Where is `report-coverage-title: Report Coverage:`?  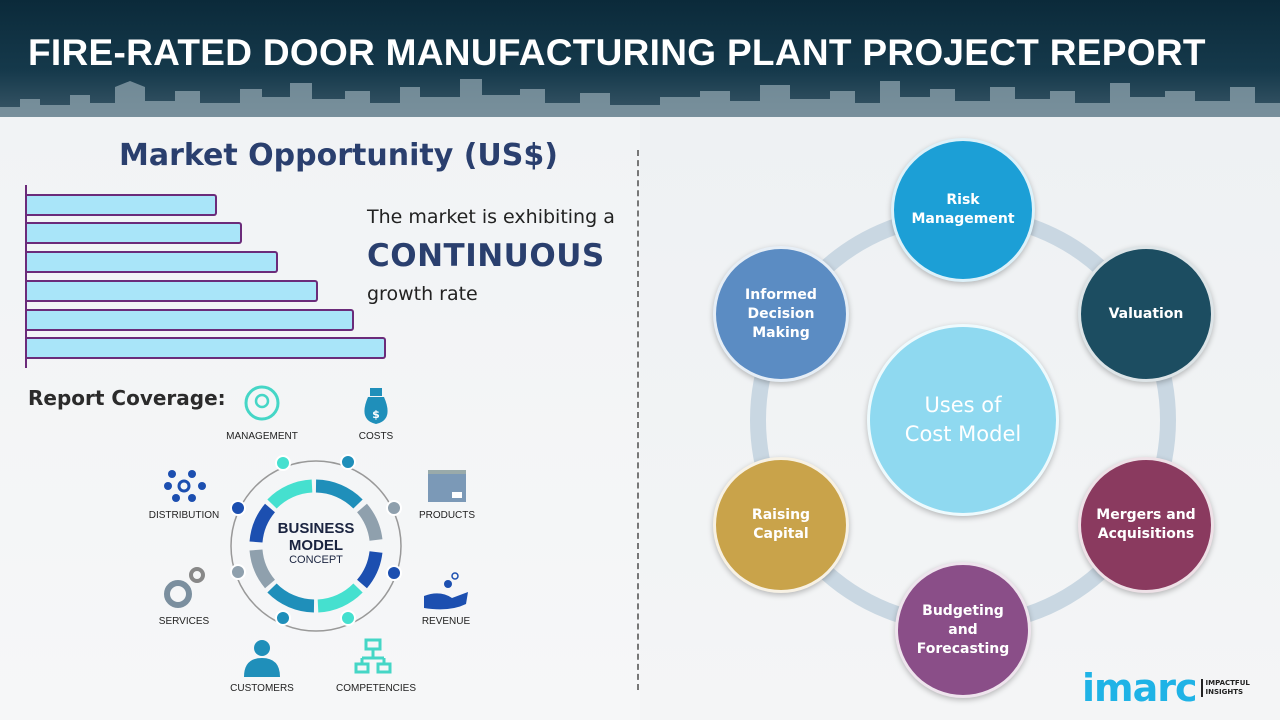
report-coverage-title: Report Coverage: is located at coordinates (127, 398).